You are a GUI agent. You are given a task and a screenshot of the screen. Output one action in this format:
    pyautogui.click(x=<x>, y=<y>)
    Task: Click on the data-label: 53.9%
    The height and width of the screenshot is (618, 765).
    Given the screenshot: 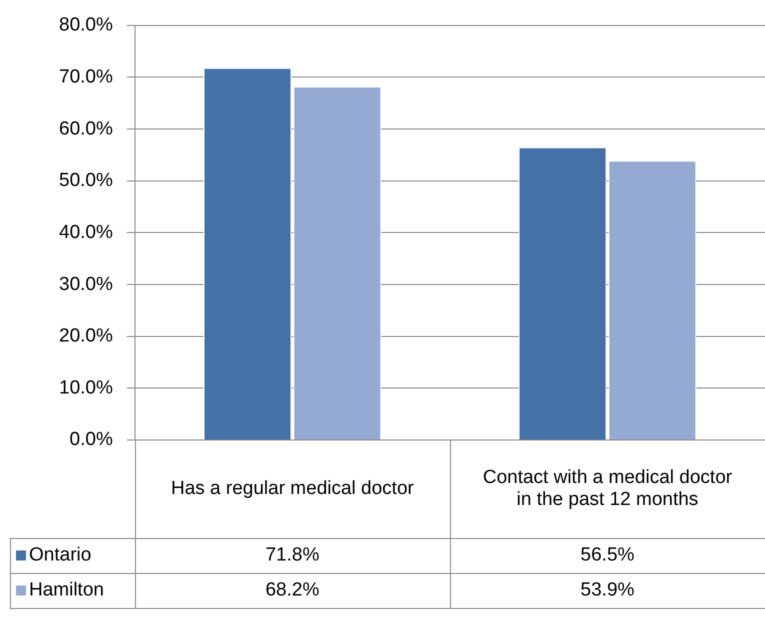 What is the action you would take?
    pyautogui.click(x=607, y=590)
    